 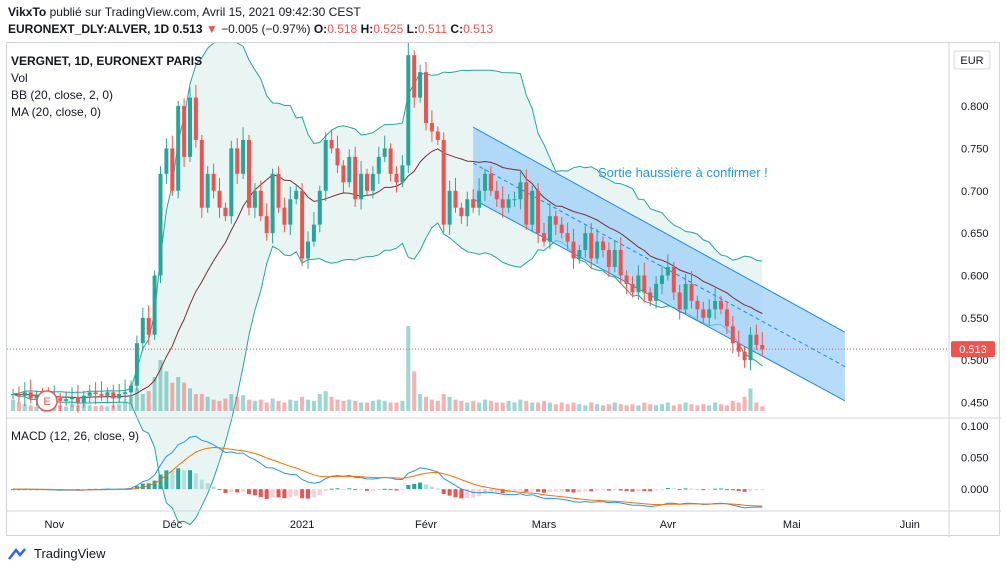 I want to click on open-label: O:, so click(x=320, y=29).